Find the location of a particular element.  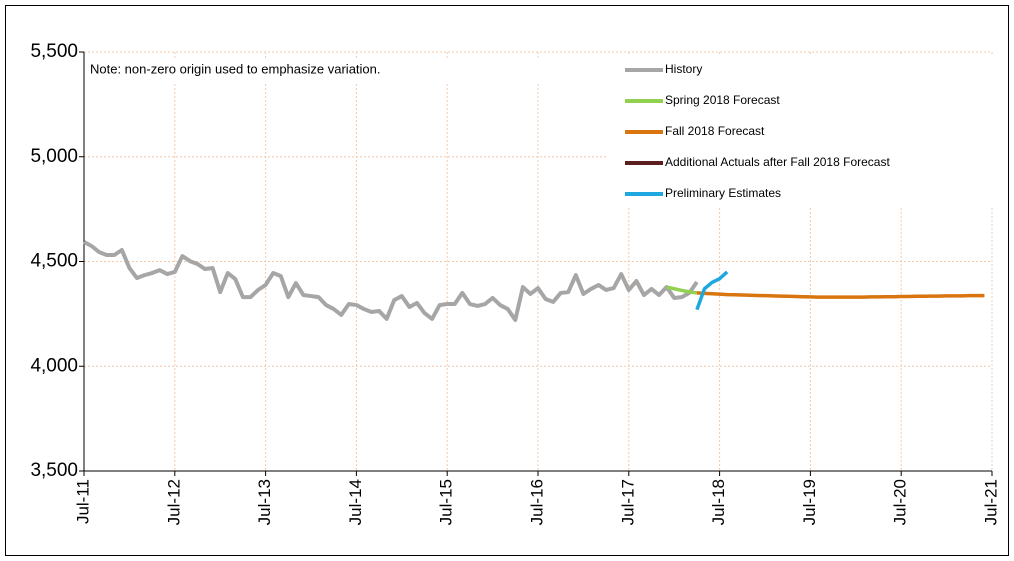

y-tick-label: 3,500 is located at coordinates (54, 470).